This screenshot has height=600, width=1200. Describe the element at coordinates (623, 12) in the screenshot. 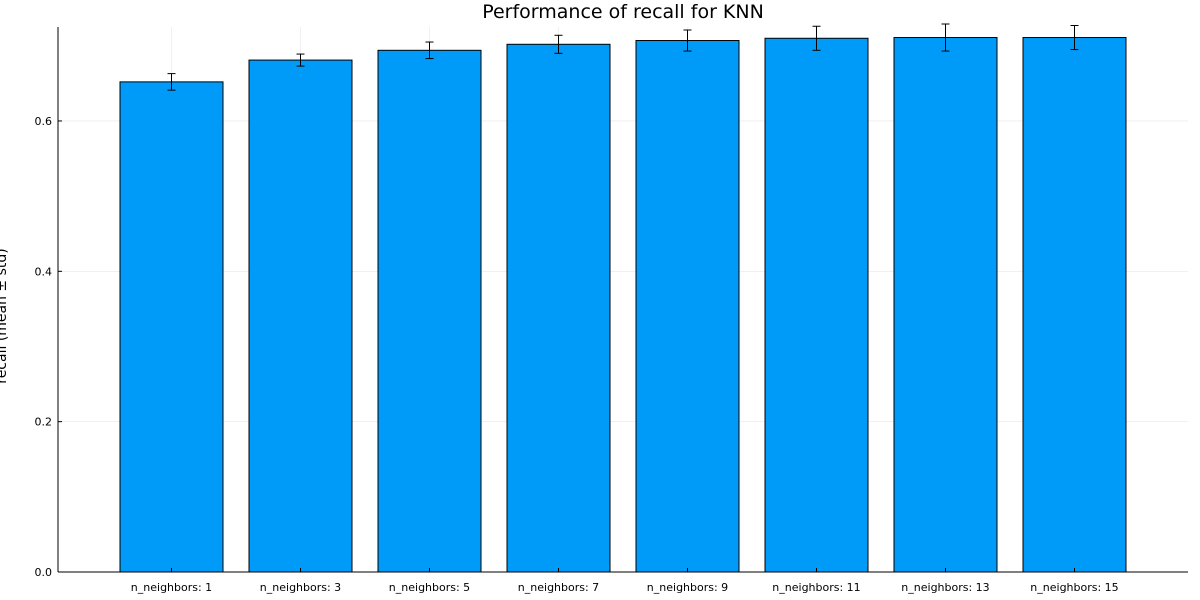

I see `chart-title: Performance of recall for KNN` at that location.